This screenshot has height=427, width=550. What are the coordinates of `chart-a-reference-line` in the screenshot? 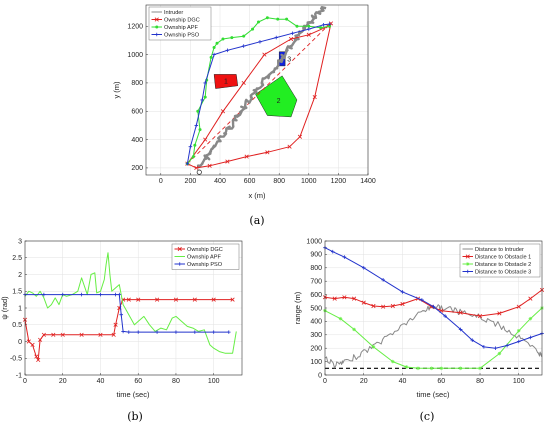 It's located at (258, 93).